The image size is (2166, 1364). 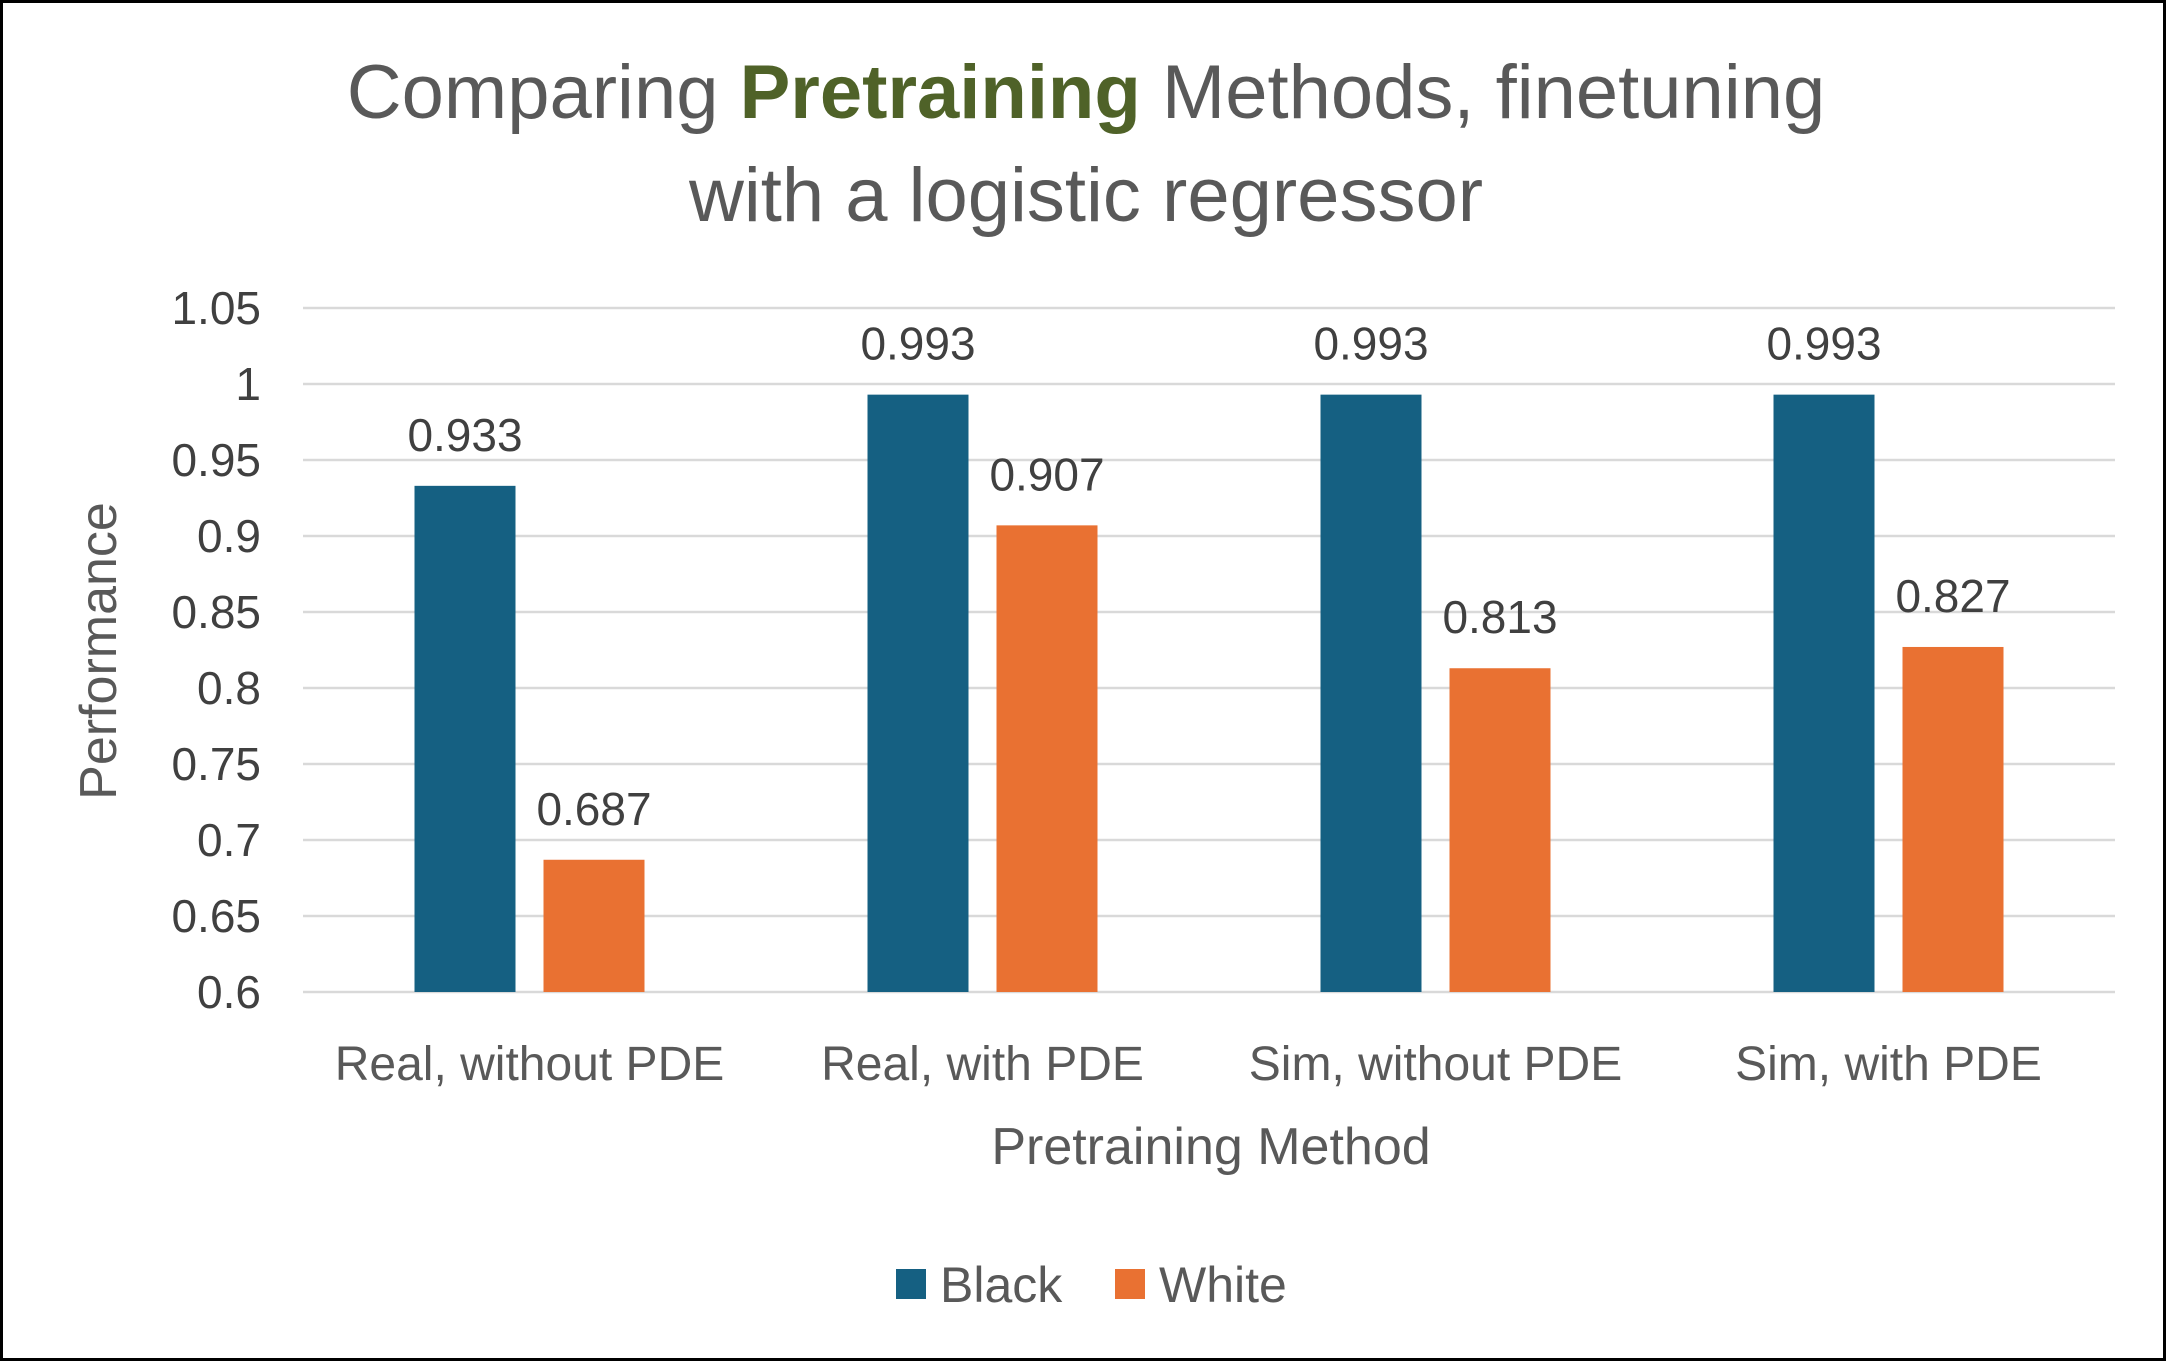 What do you see at coordinates (1223, 1285) in the screenshot?
I see `legend-label-white: White` at bounding box center [1223, 1285].